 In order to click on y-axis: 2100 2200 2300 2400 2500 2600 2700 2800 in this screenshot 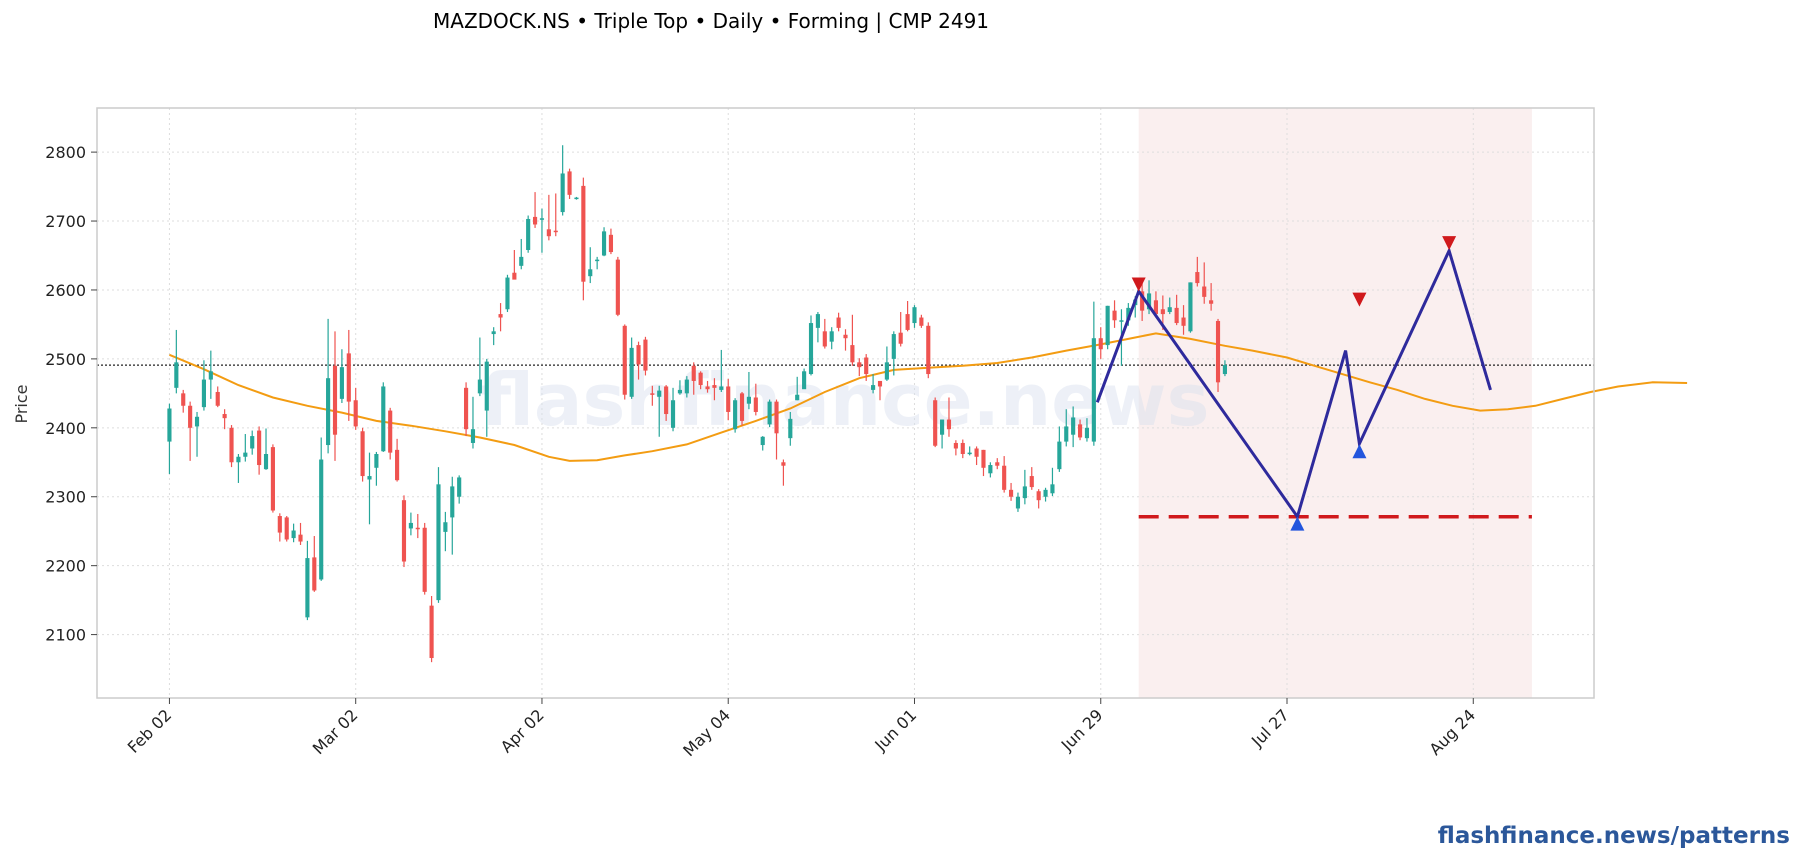, I will do `click(71, 394)`.